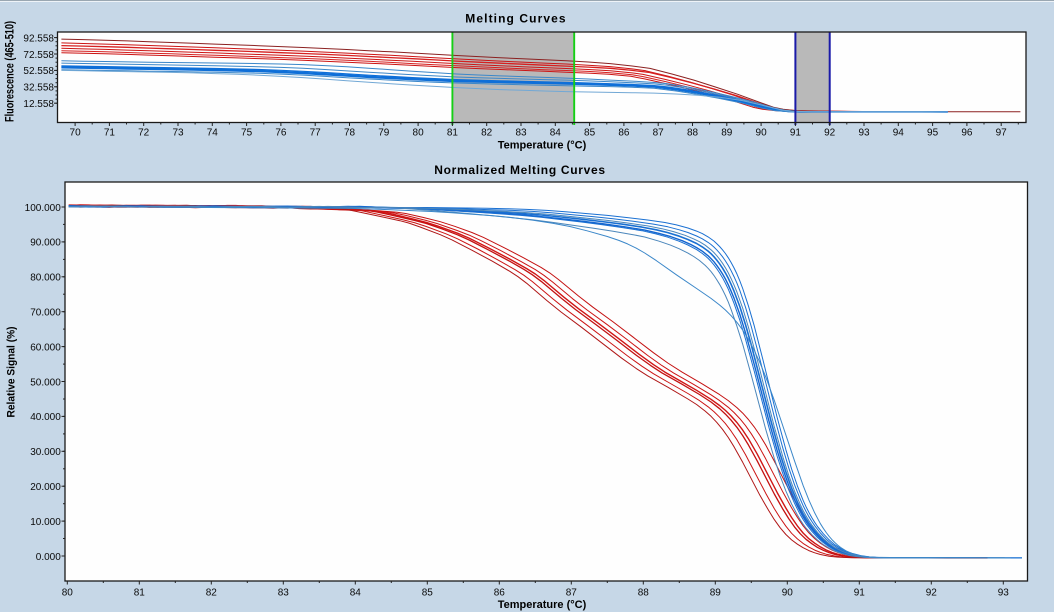  What do you see at coordinates (76, 132) in the screenshot?
I see `svg-text: 70` at bounding box center [76, 132].